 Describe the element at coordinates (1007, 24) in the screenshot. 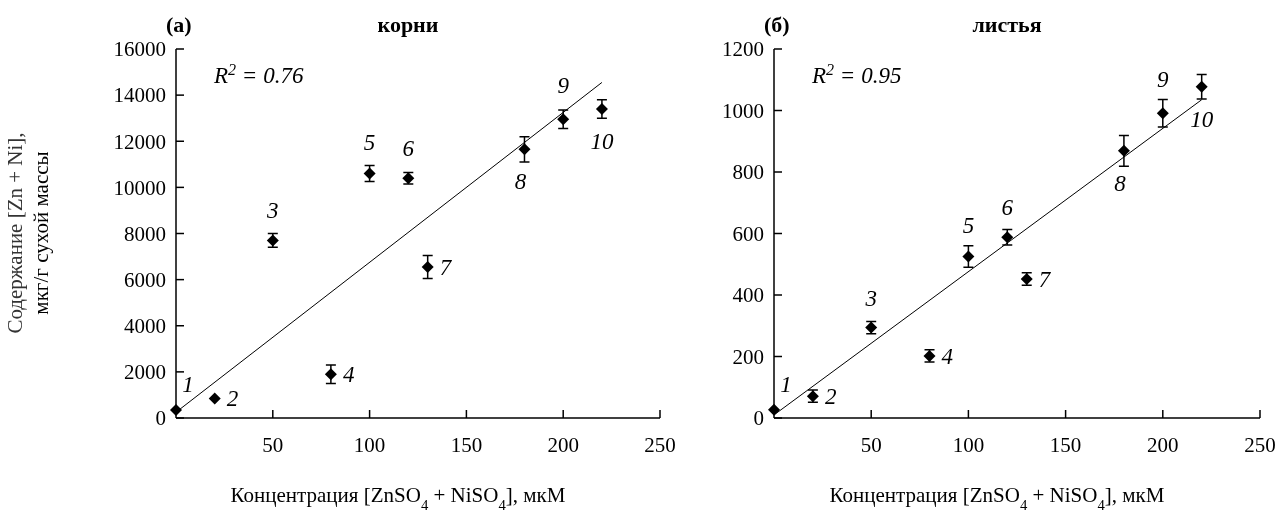

I see `chart-title: листья` at that location.